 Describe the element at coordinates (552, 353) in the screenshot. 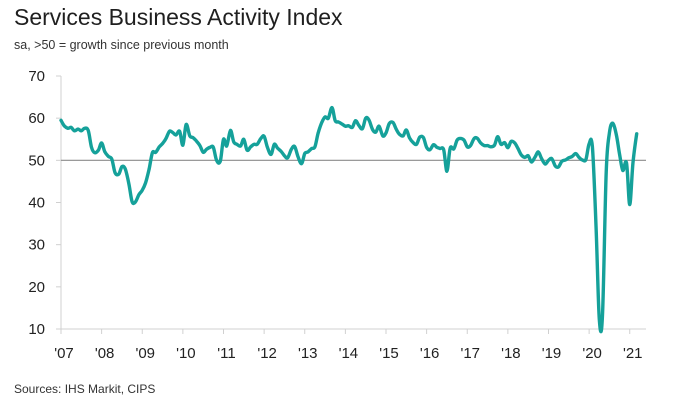

I see `x-tick-label: '19` at that location.